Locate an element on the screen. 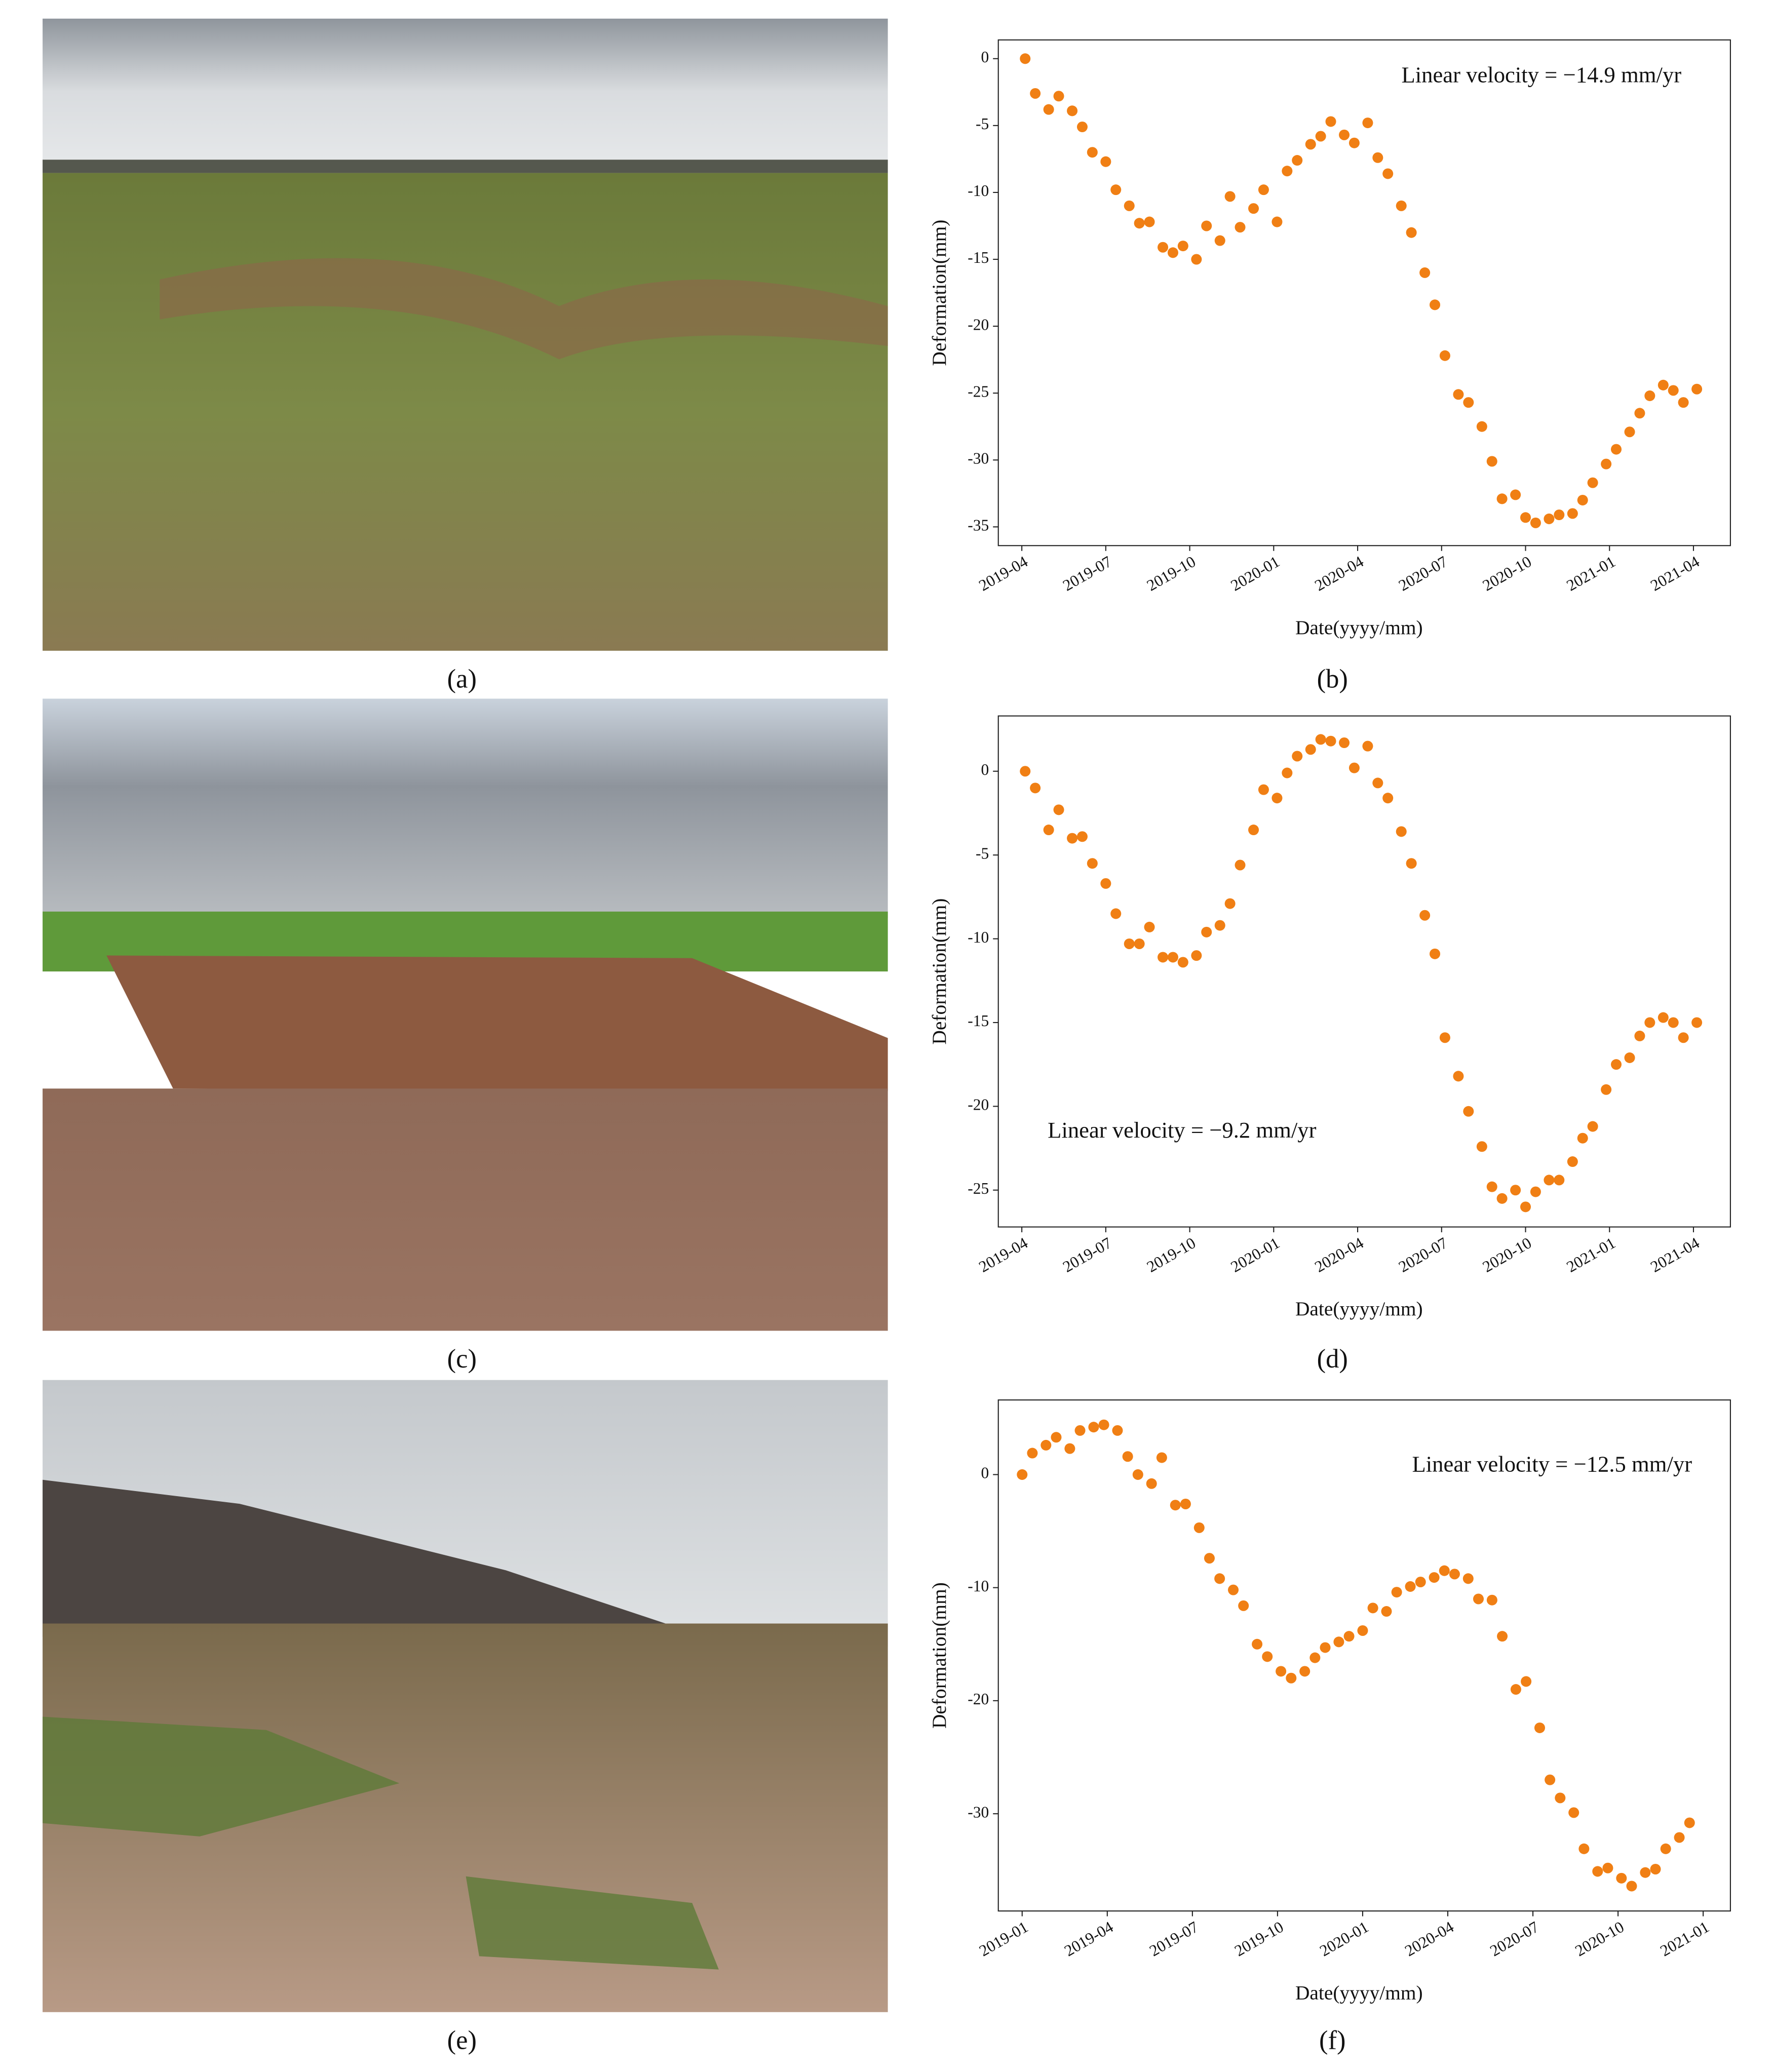  y-tick-label: -5 is located at coordinates (982, 124).